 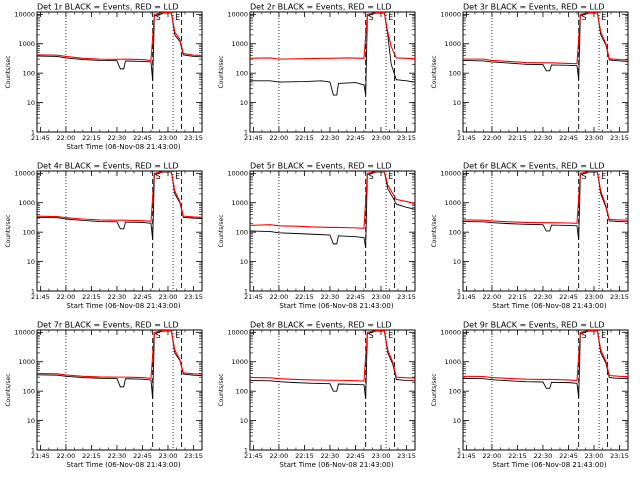 I want to click on panel-title: Det 3r BLACK = Events, RED = LLD, so click(x=534, y=7).